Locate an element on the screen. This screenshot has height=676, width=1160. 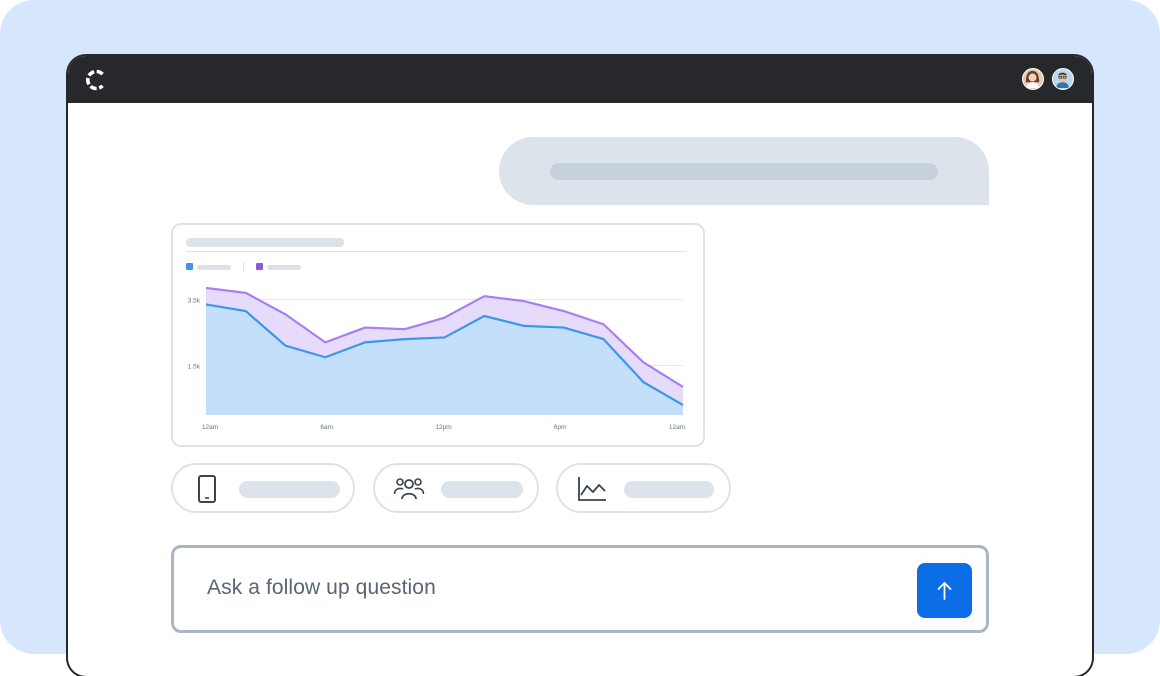
x-tick-label: 6pm is located at coordinates (560, 427).